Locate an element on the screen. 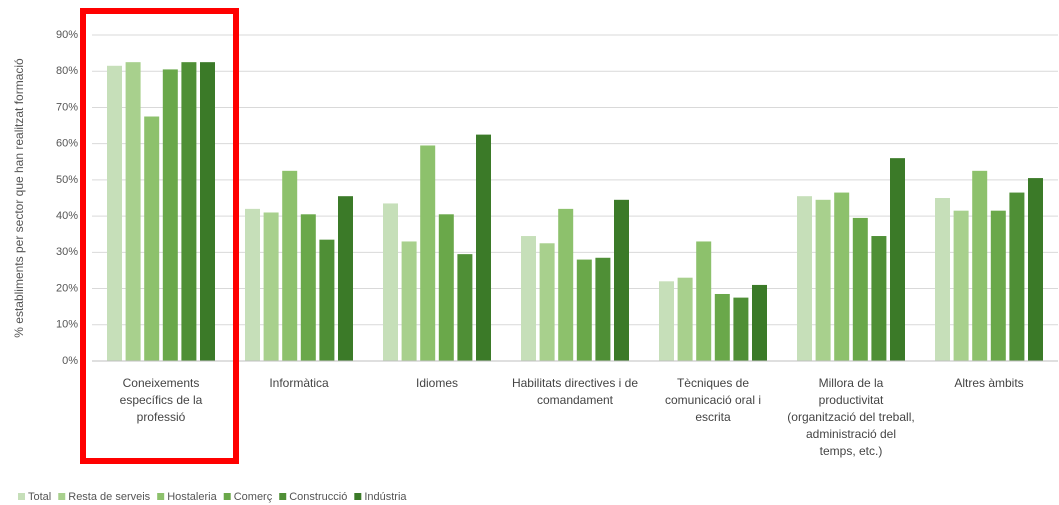  y-tick-label: 0% is located at coordinates (70, 361).